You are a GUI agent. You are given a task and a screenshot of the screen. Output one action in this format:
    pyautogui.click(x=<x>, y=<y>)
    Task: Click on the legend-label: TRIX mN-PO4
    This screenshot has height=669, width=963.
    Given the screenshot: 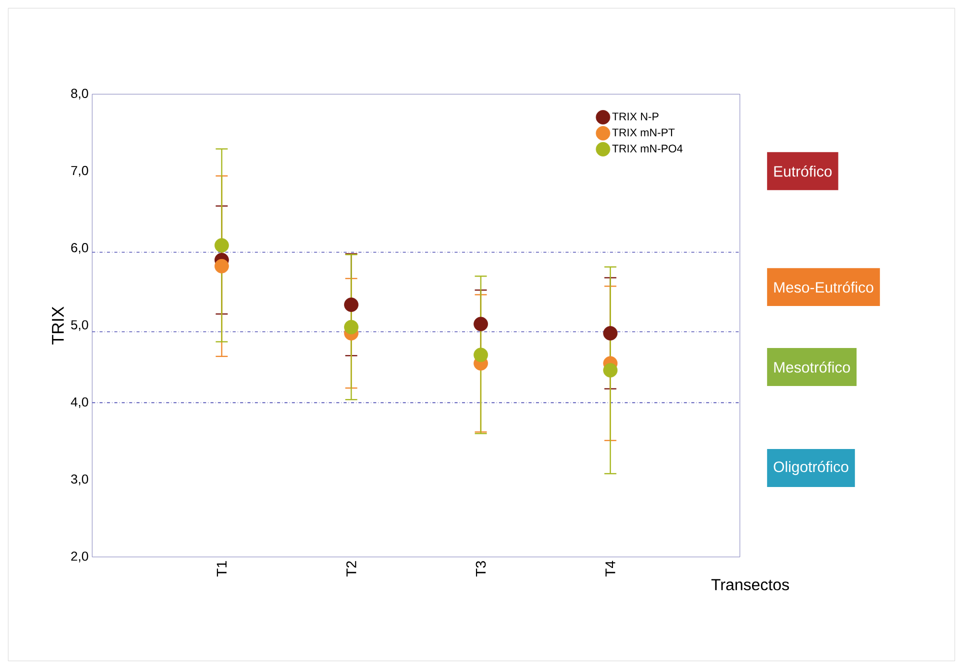 What is the action you would take?
    pyautogui.click(x=647, y=148)
    